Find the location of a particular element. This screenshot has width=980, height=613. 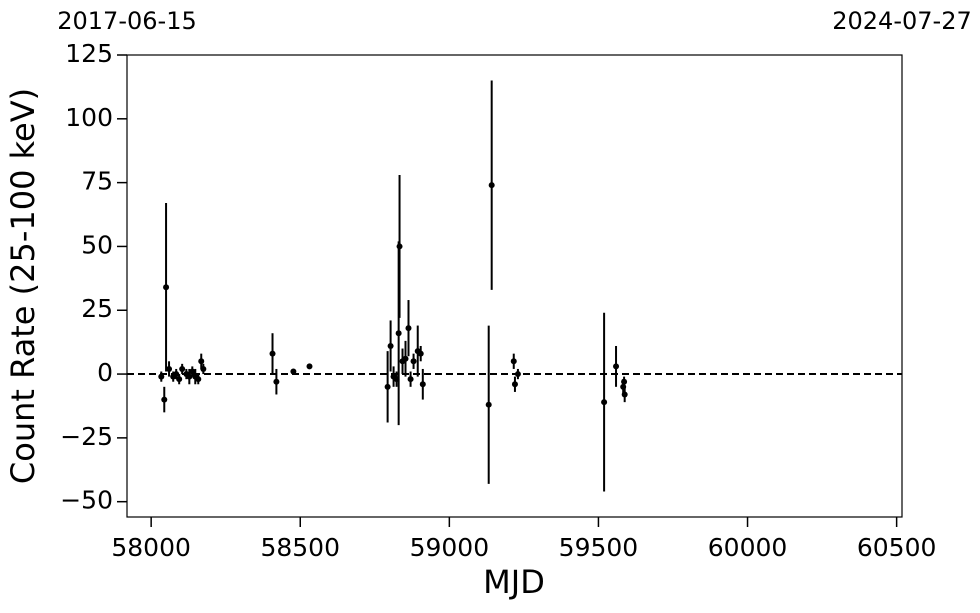

y-tick-label: 100 is located at coordinates (89, 117).